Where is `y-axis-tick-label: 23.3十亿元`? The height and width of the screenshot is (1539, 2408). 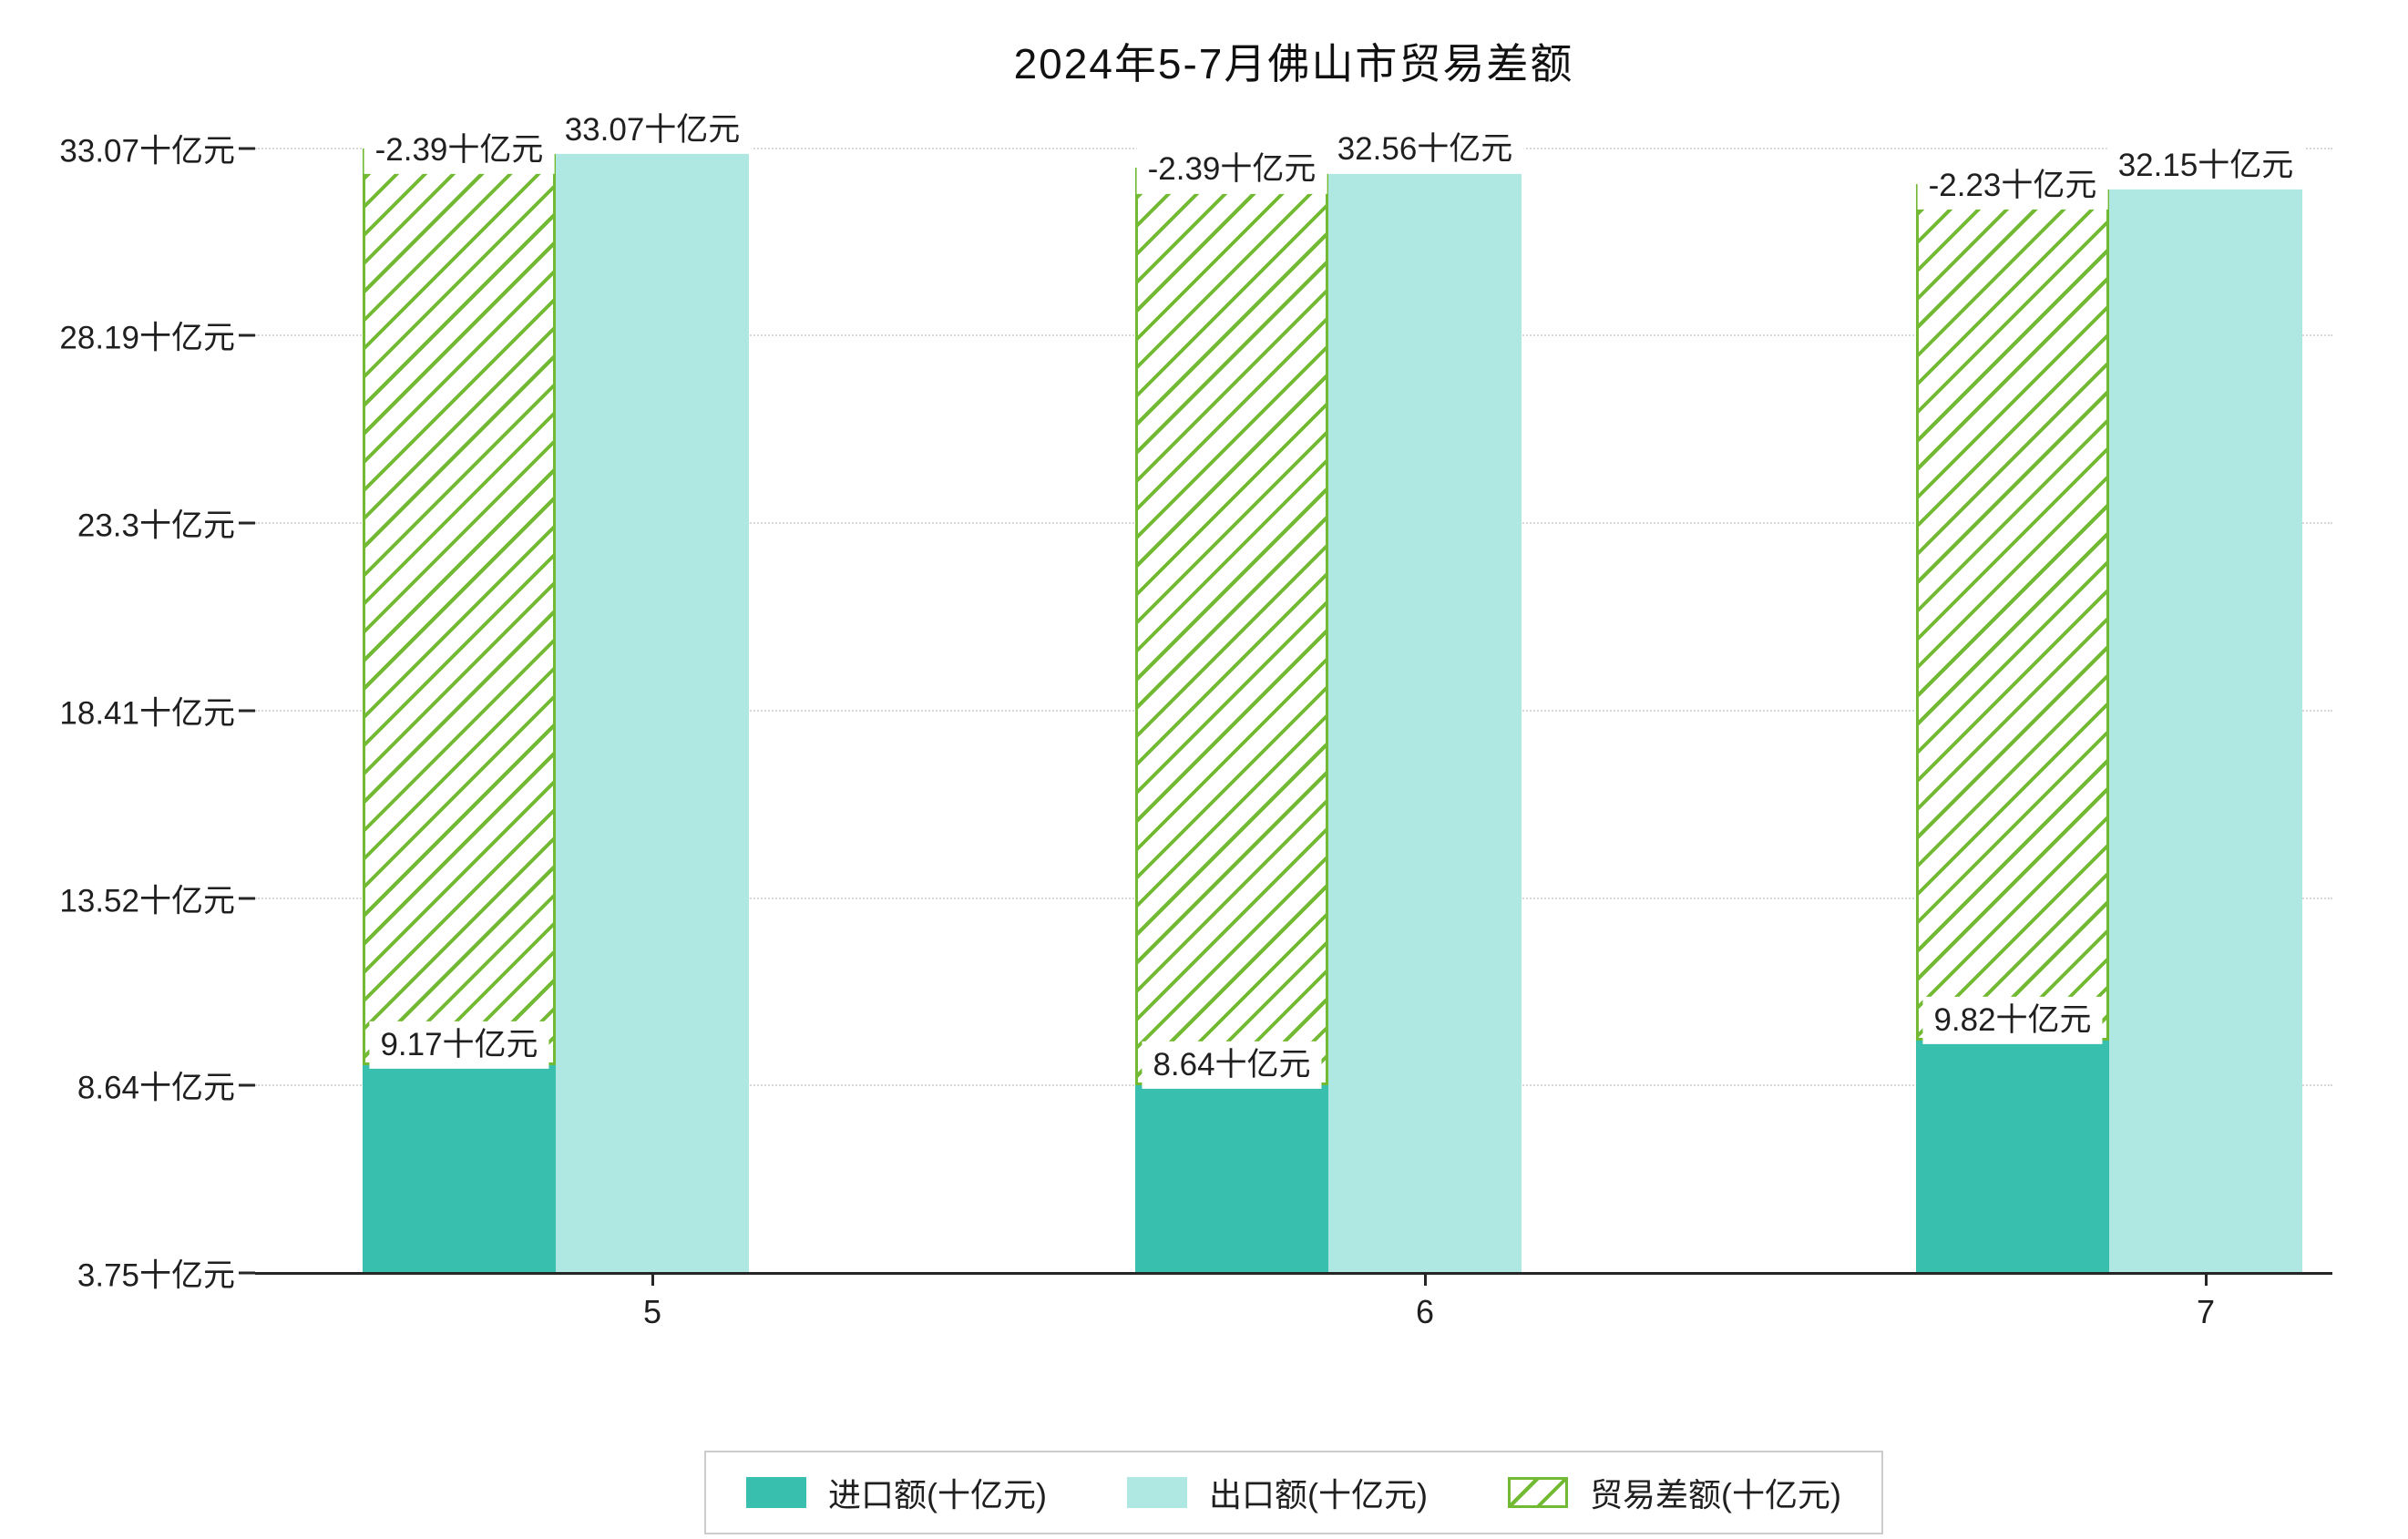 y-axis-tick-label: 23.3十亿元 is located at coordinates (156, 526).